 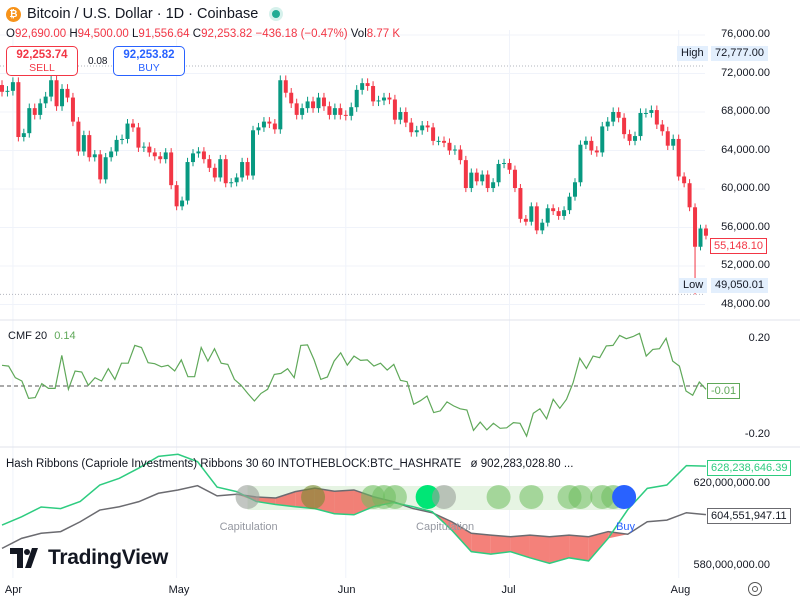 What do you see at coordinates (42, 336) in the screenshot?
I see `cmf-legend: CMF 20 0.14` at bounding box center [42, 336].